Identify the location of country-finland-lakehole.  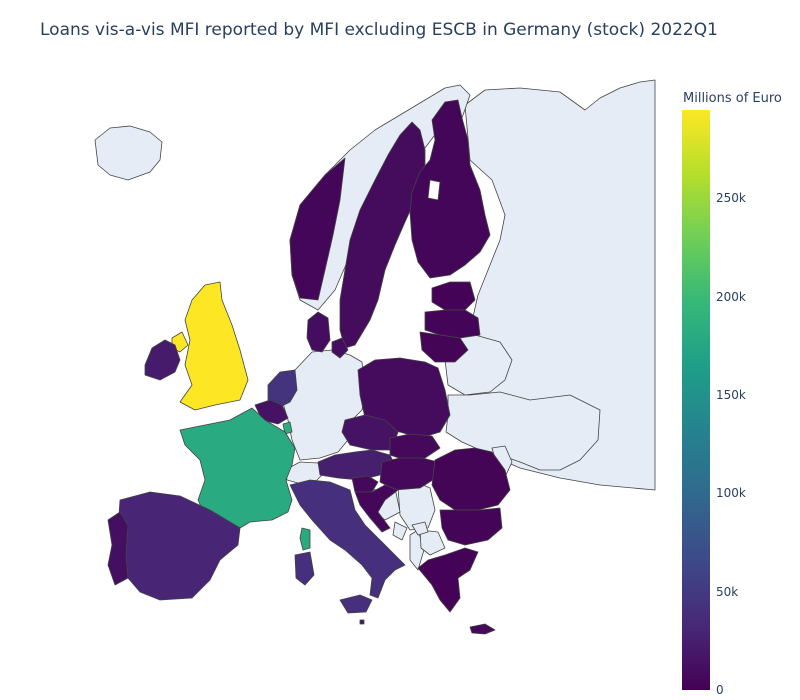
(434, 190).